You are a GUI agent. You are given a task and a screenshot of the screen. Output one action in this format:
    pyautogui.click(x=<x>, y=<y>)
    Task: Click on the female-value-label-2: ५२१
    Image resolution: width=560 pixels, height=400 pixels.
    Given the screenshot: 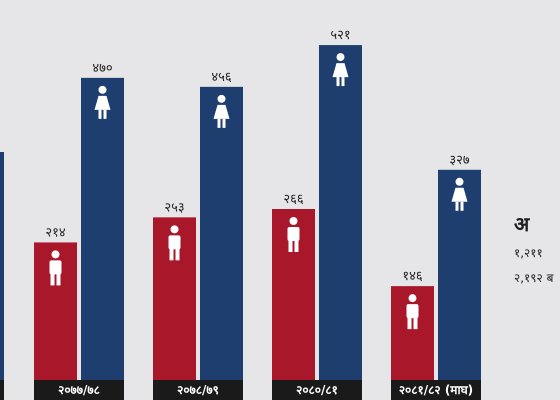 What is the action you would take?
    pyautogui.click(x=340, y=35)
    